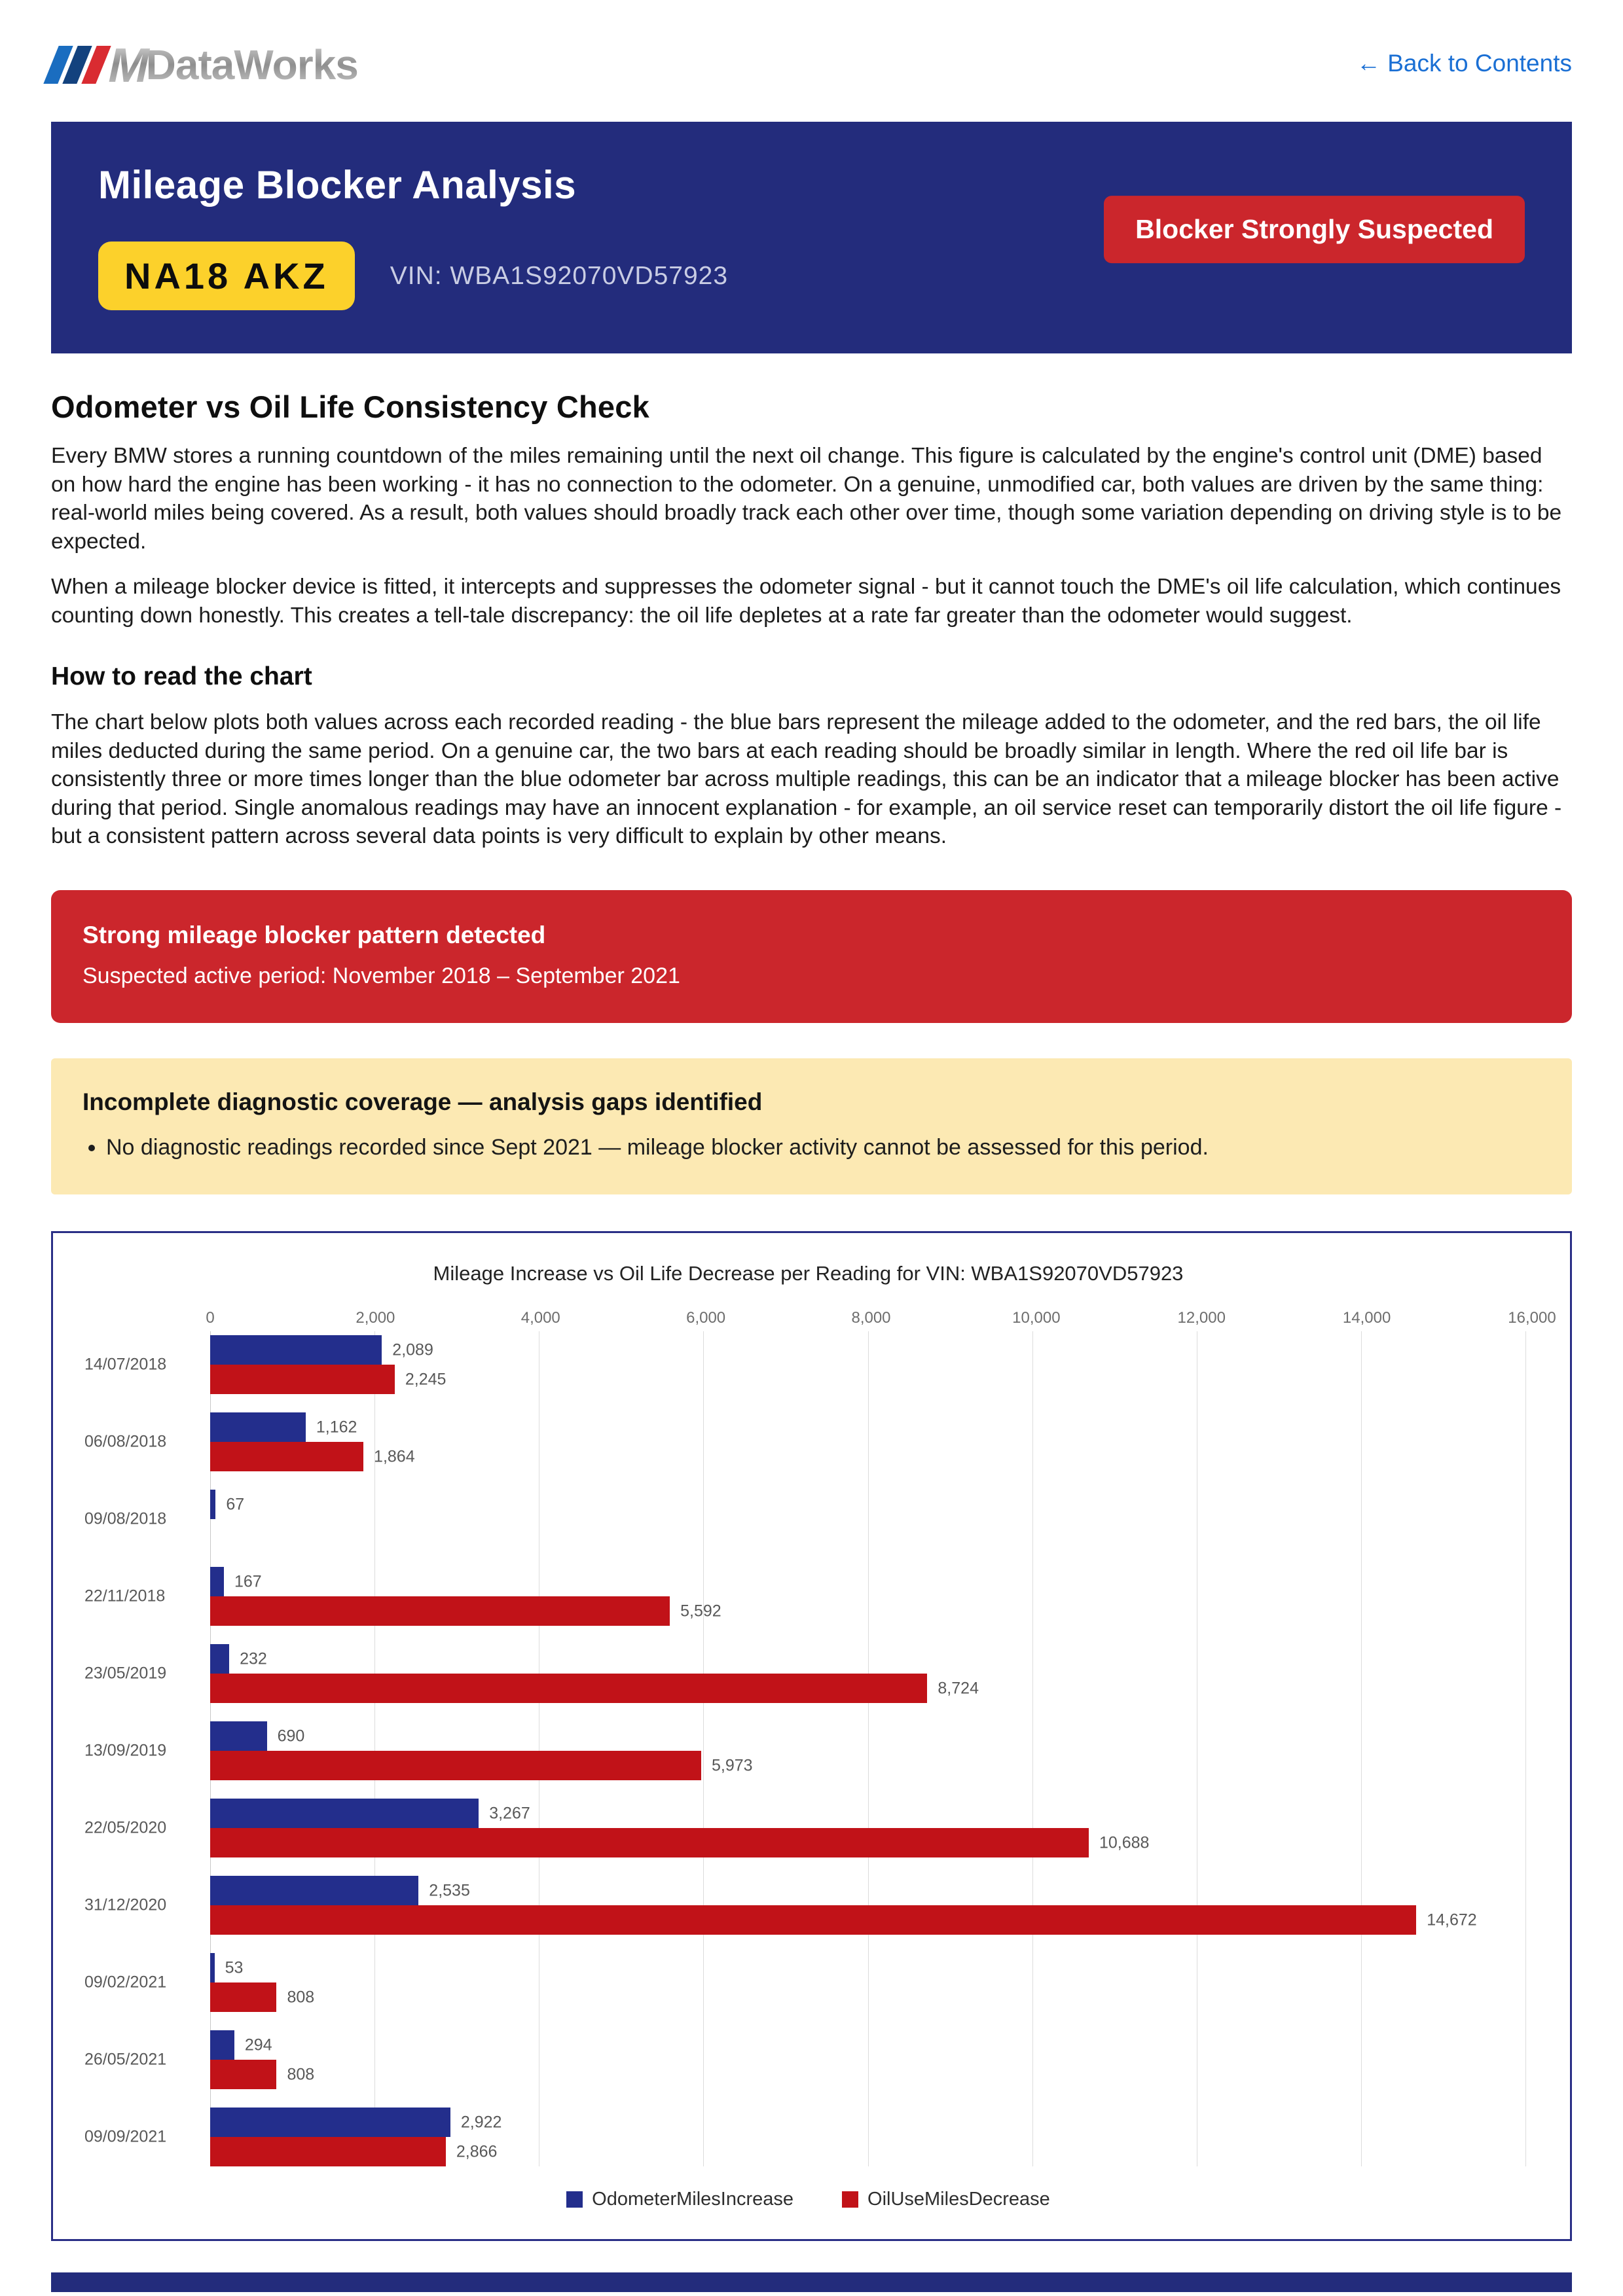  What do you see at coordinates (804, 1442) in the screenshot?
I see `chart-row: 06/08/2018 1,162 1,864` at bounding box center [804, 1442].